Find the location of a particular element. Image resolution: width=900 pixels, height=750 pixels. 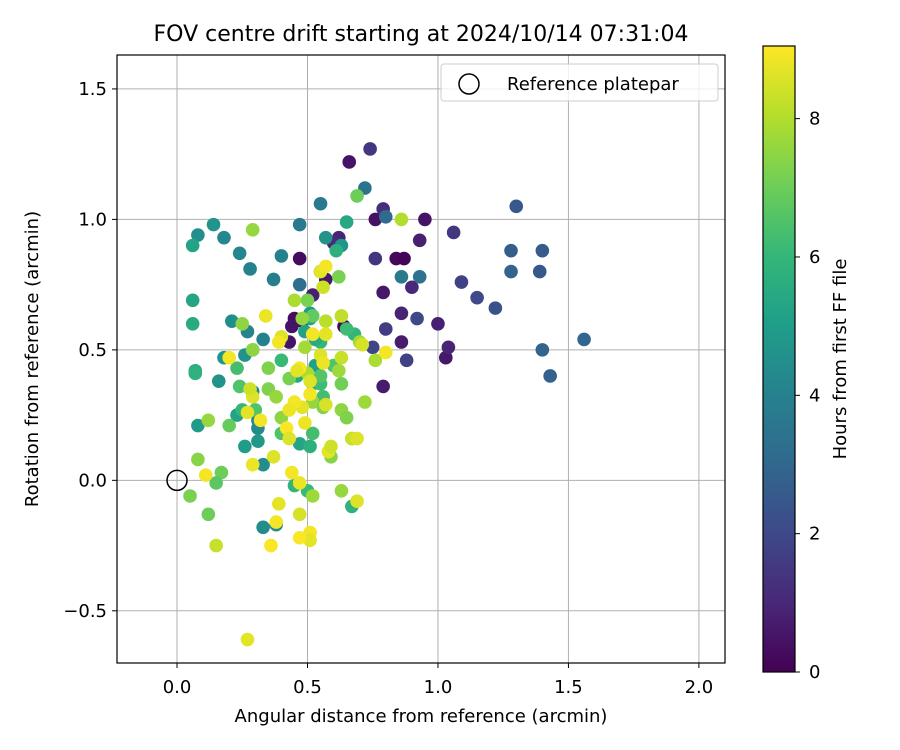

colorbar-tick-label: 4 is located at coordinates (814, 395).